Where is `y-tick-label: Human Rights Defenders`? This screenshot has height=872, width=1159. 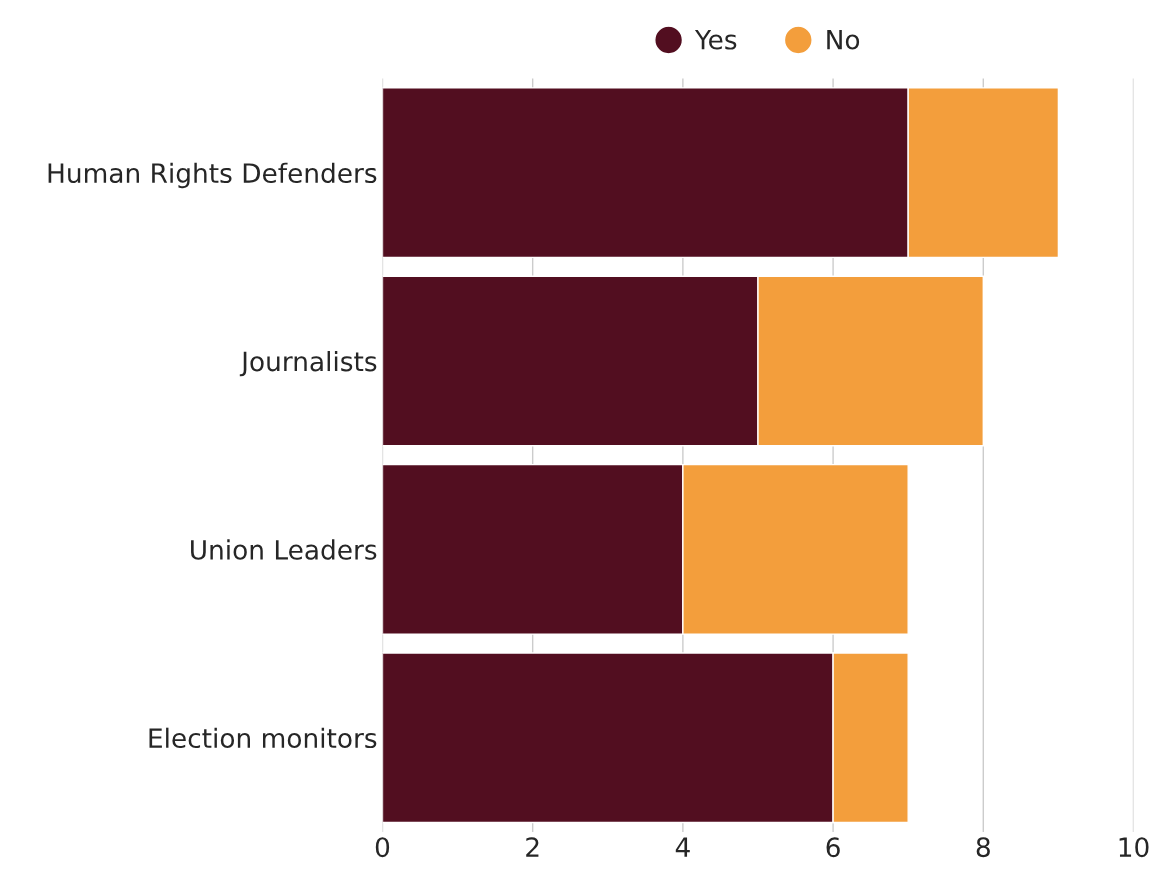
y-tick-label: Human Rights Defenders is located at coordinates (212, 175).